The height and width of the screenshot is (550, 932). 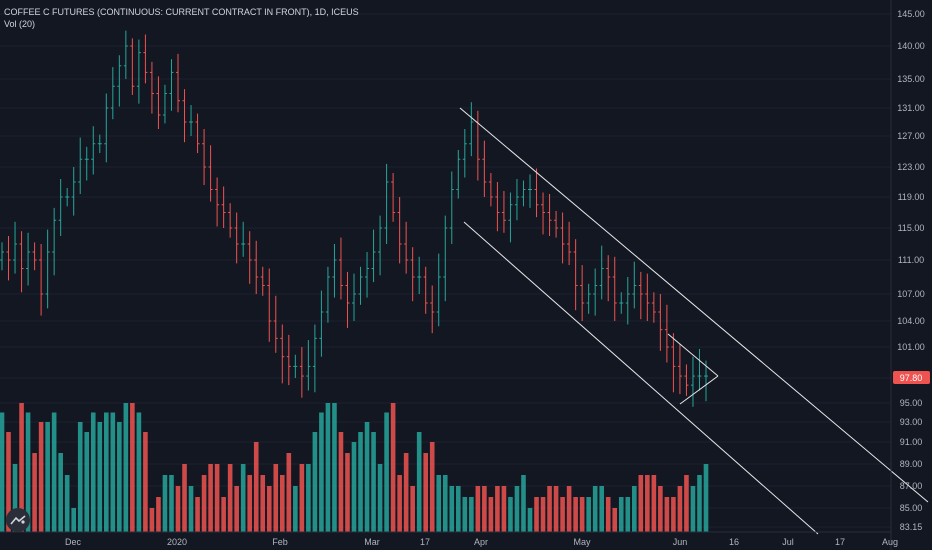 What do you see at coordinates (911, 347) in the screenshot?
I see `price-tick-label: 101.00` at bounding box center [911, 347].